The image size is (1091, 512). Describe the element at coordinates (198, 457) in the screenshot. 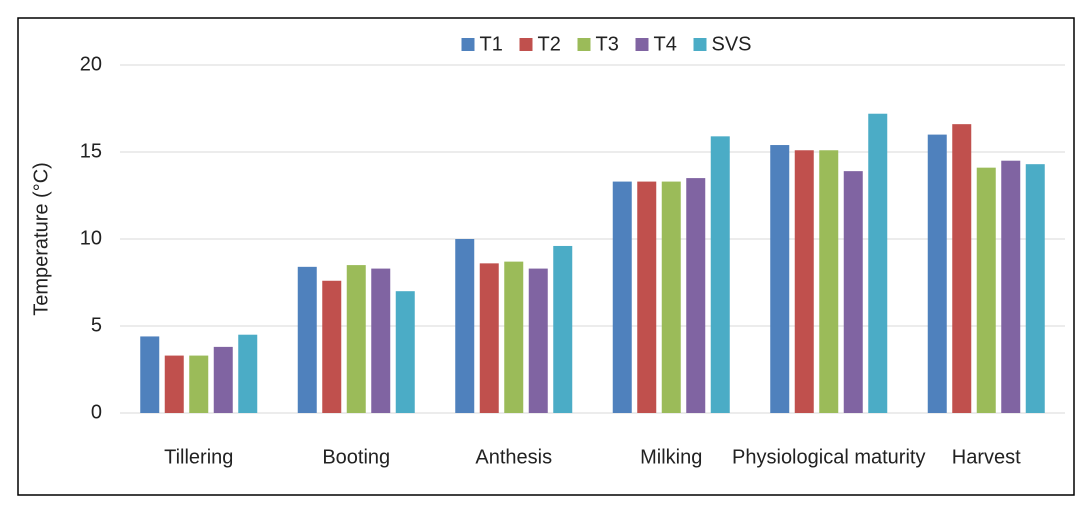

I see `x-tick-label: Tillering` at that location.